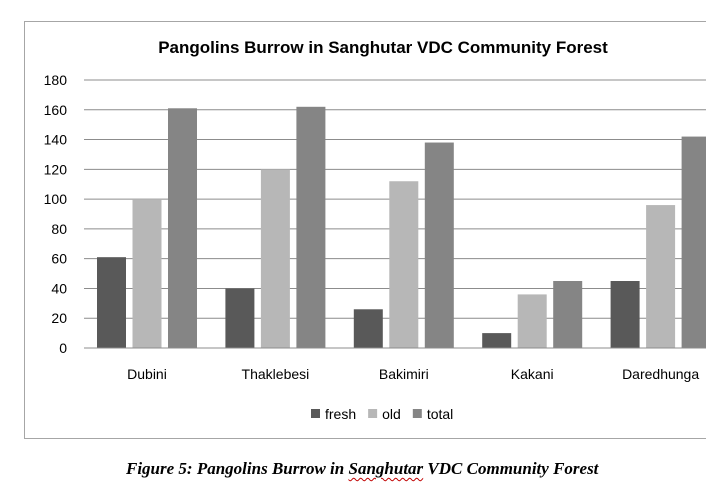  What do you see at coordinates (660, 374) in the screenshot?
I see `category-label: Daredhunga` at bounding box center [660, 374].